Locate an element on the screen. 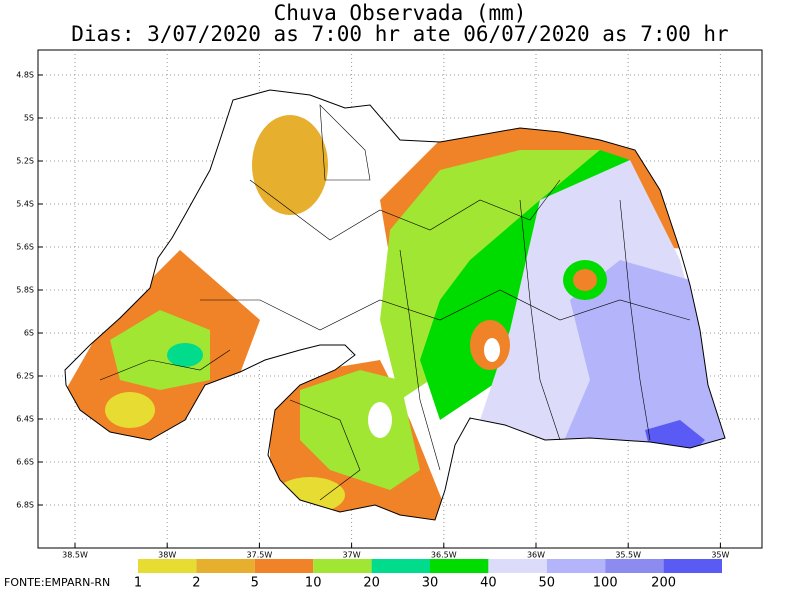  map-title: Chuva Observada (mm) is located at coordinates (400, 13).